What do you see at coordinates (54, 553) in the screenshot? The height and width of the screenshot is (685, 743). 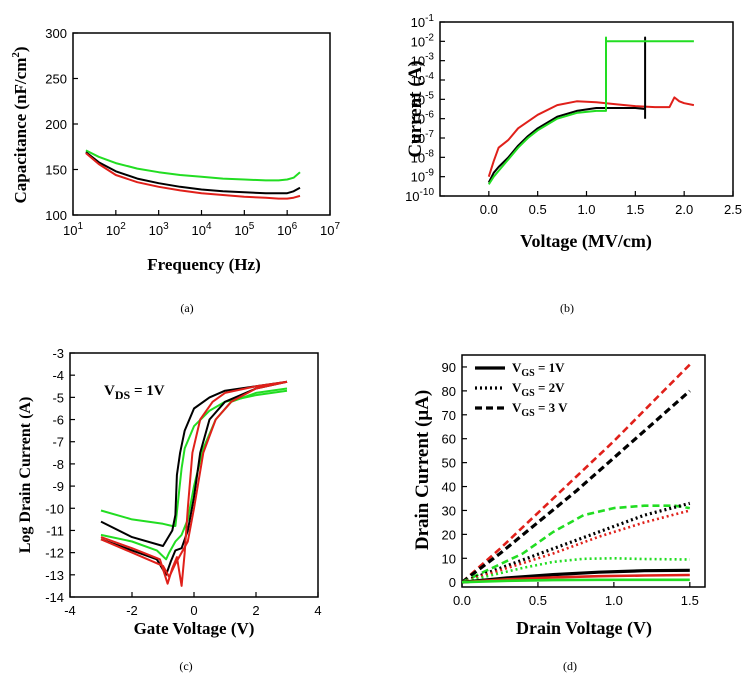 I see `y-tick-label: -12` at bounding box center [54, 553].